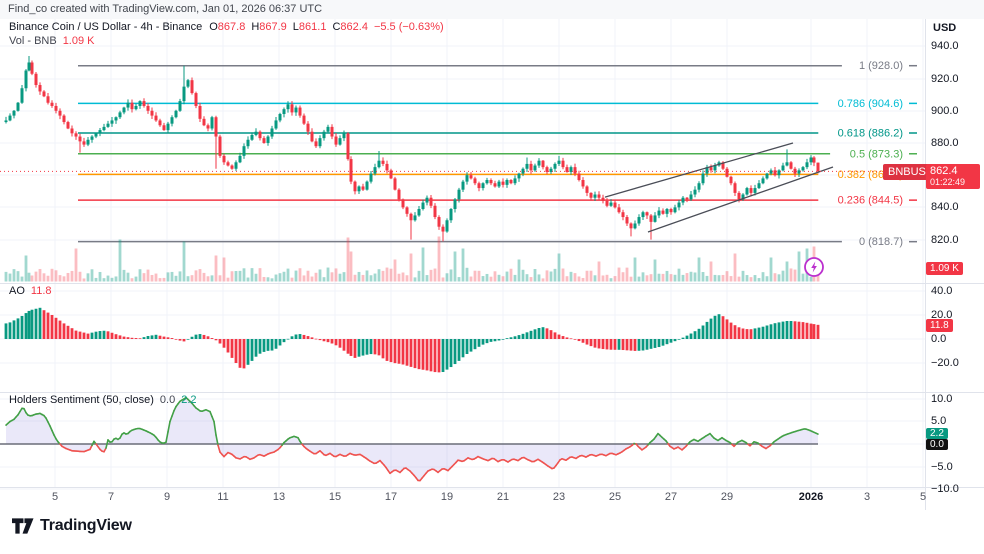 This screenshot has height=554, width=984. I want to click on sentiment-legend: Holders Sentiment (50, close) 0.0 2.2, so click(103, 400).